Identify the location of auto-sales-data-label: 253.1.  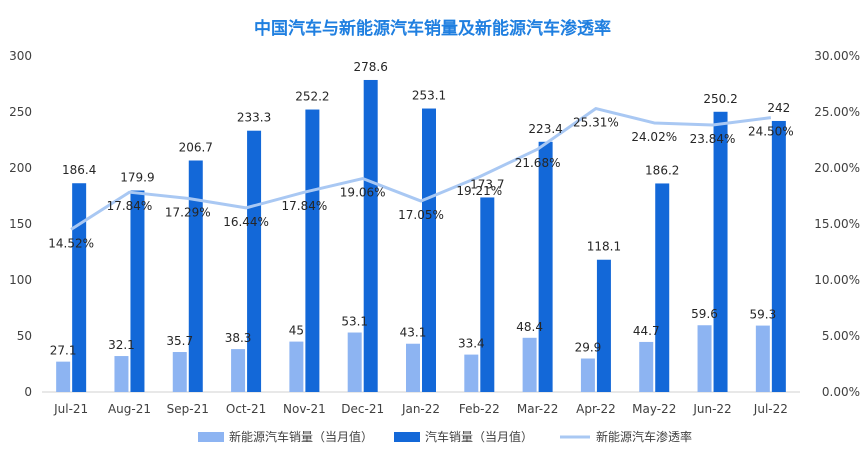
(429, 96).